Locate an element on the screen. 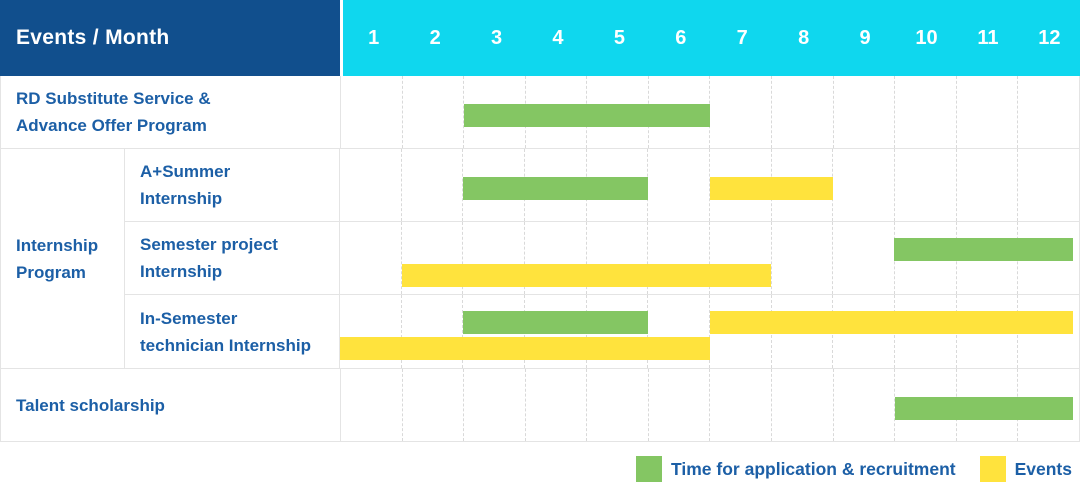 Image resolution: width=1080 pixels, height=494 pixels. month-label: 3 is located at coordinates (496, 37).